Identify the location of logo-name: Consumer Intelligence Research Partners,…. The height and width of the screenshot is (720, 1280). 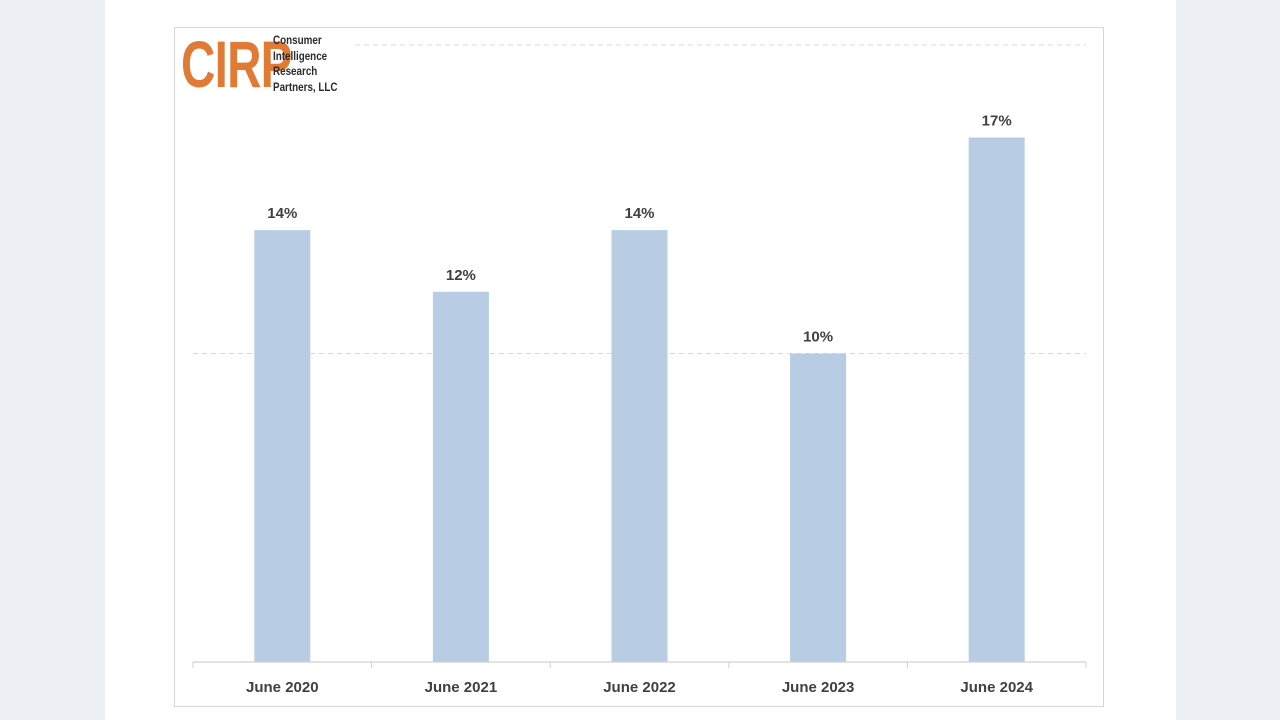
(305, 64).